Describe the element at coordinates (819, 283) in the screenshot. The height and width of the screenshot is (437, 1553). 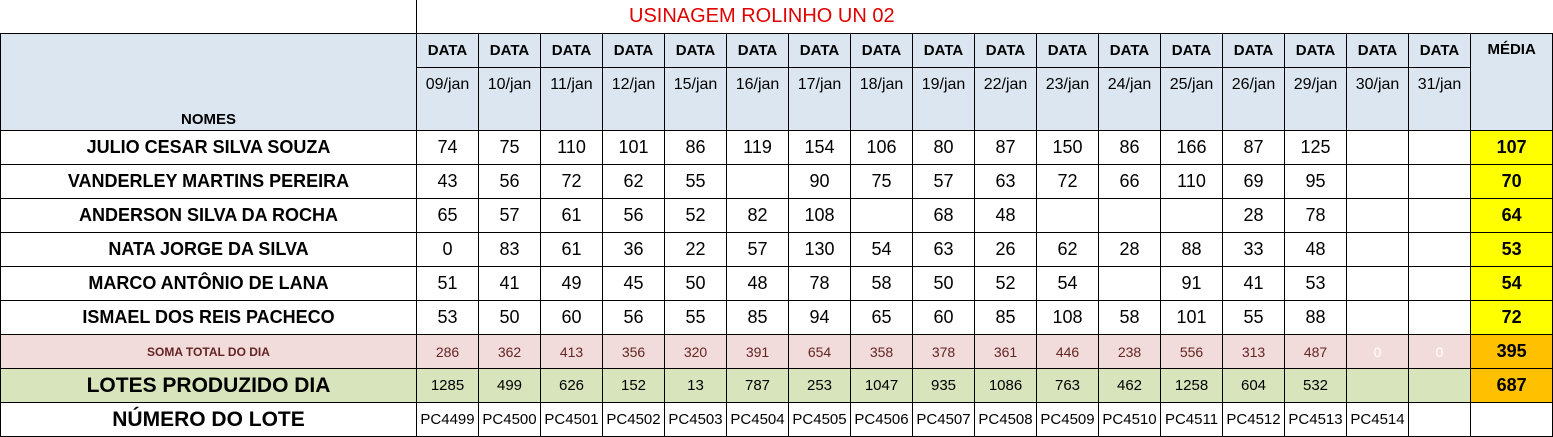
I see `value-cell: 78` at that location.